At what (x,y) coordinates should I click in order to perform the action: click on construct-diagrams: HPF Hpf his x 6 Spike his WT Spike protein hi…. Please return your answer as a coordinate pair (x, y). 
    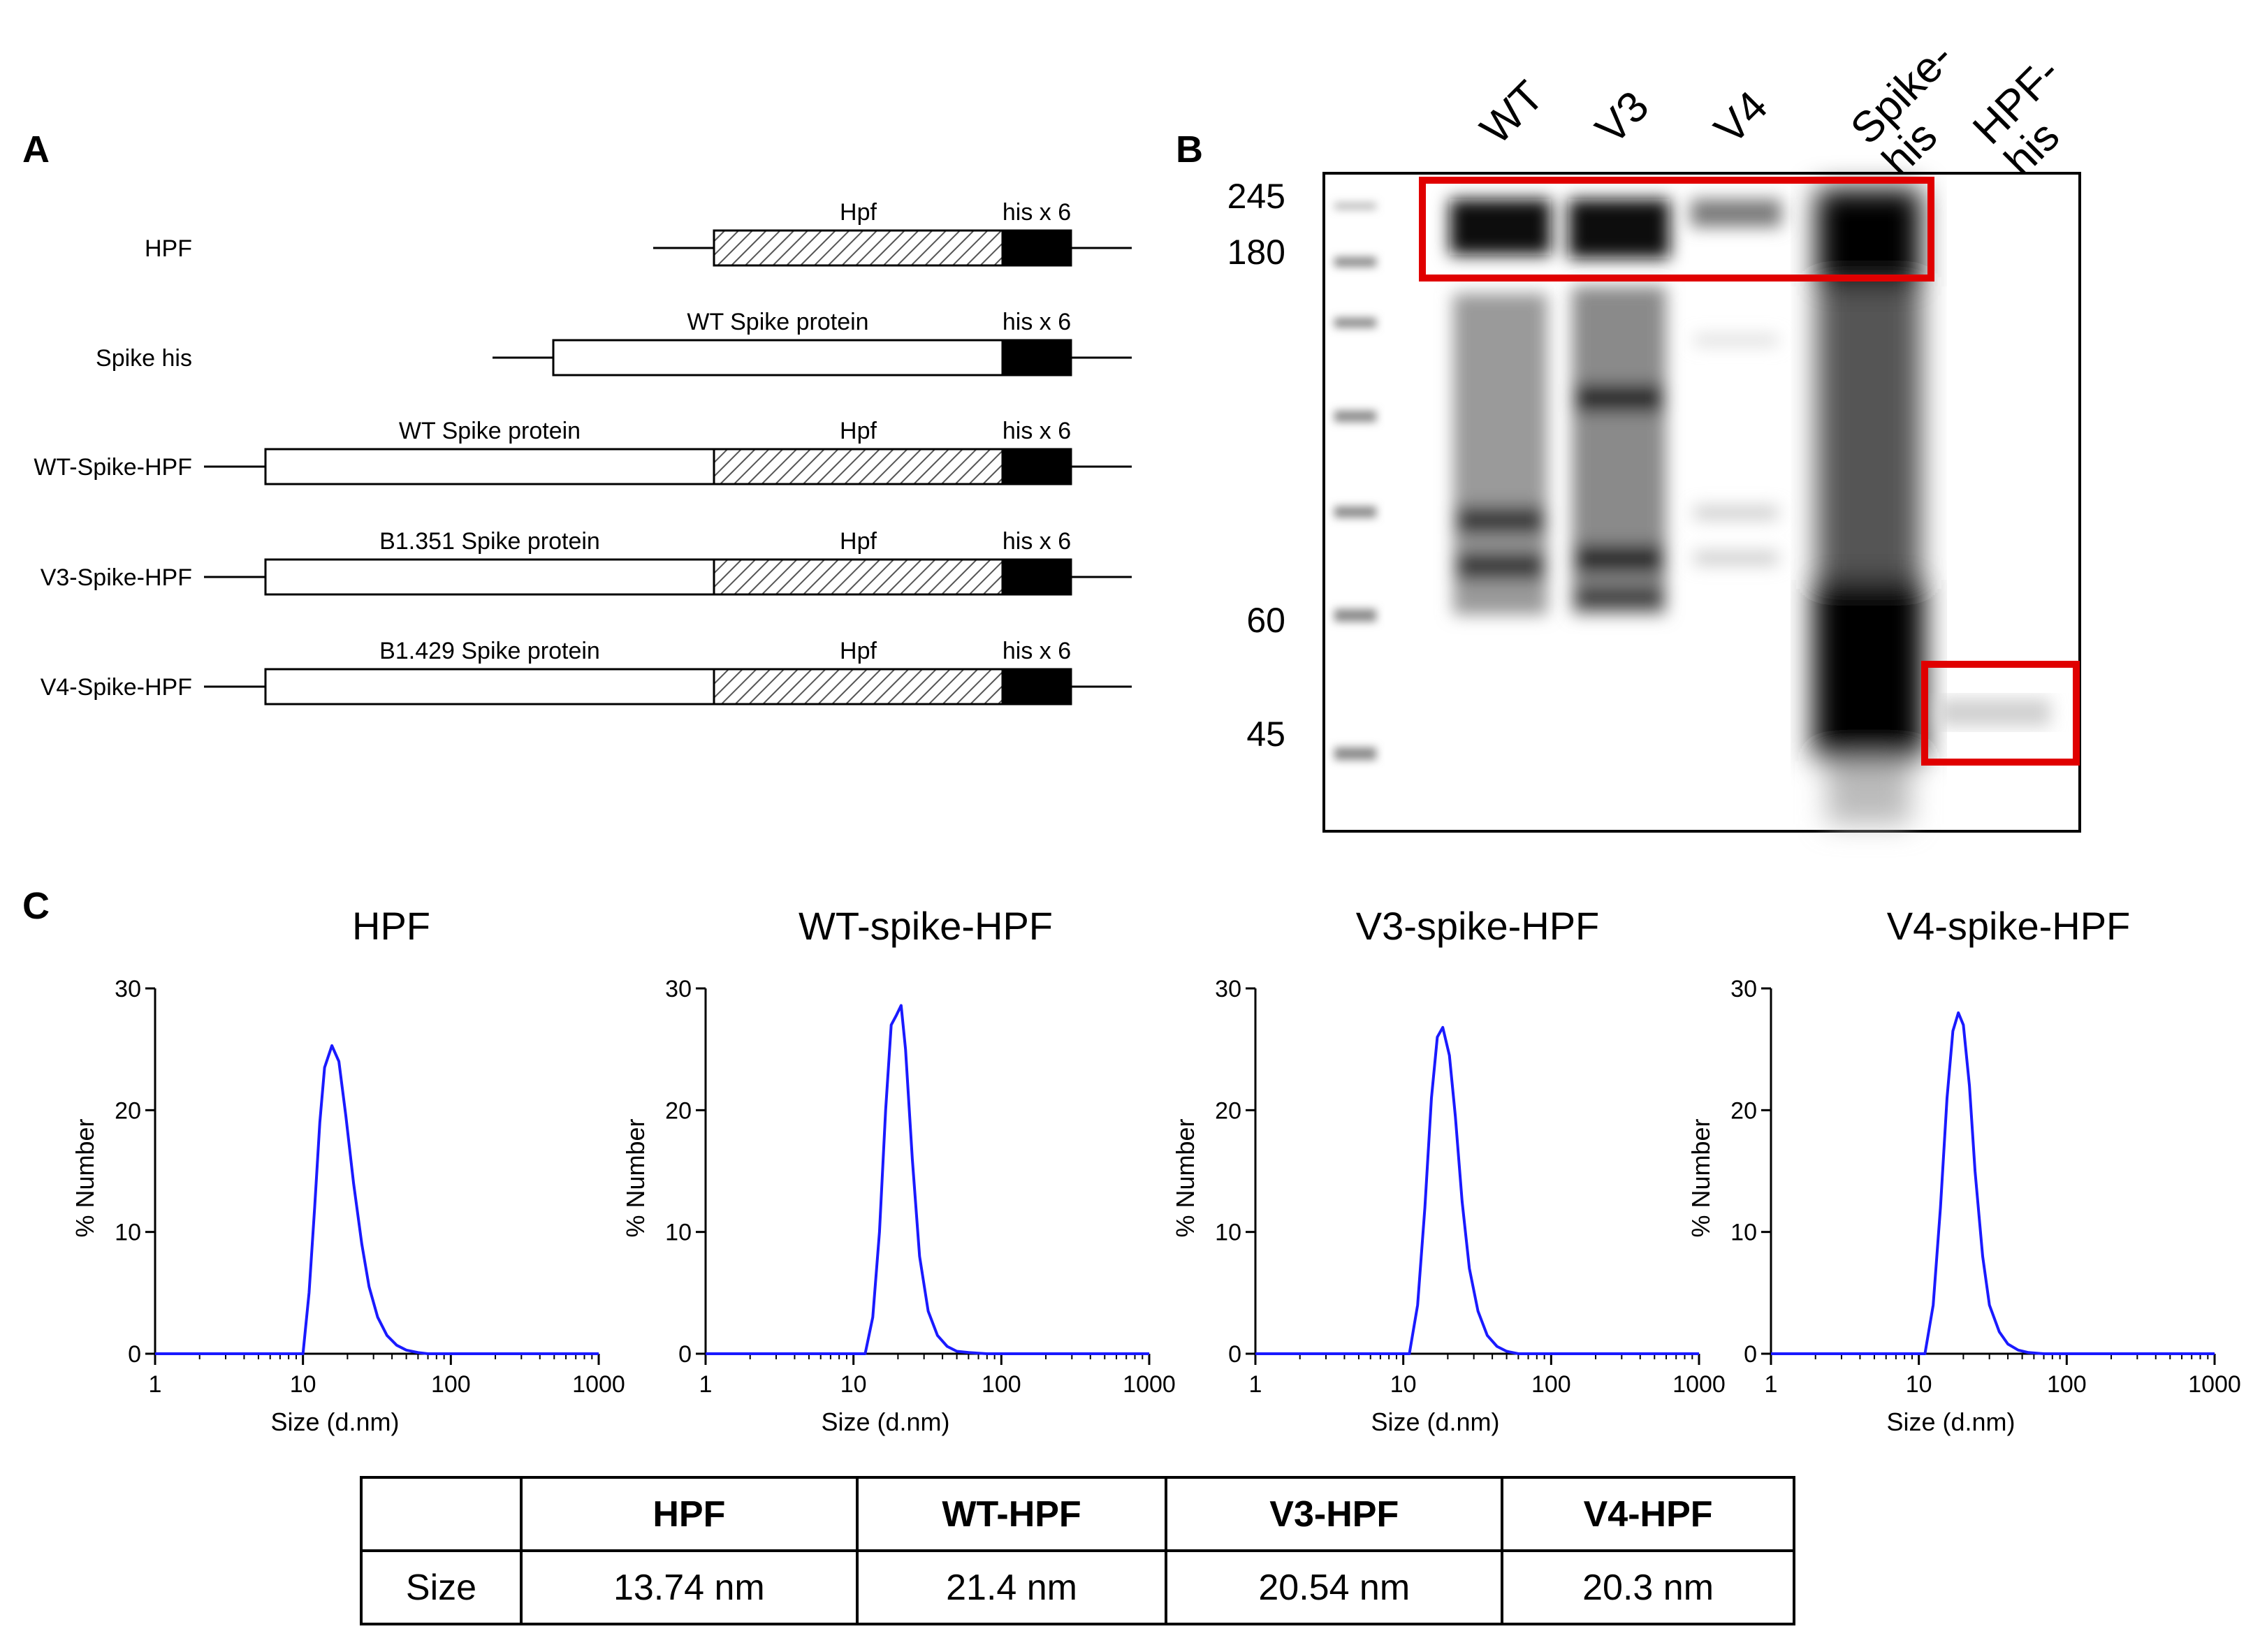
    Looking at the image, I should click on (583, 452).